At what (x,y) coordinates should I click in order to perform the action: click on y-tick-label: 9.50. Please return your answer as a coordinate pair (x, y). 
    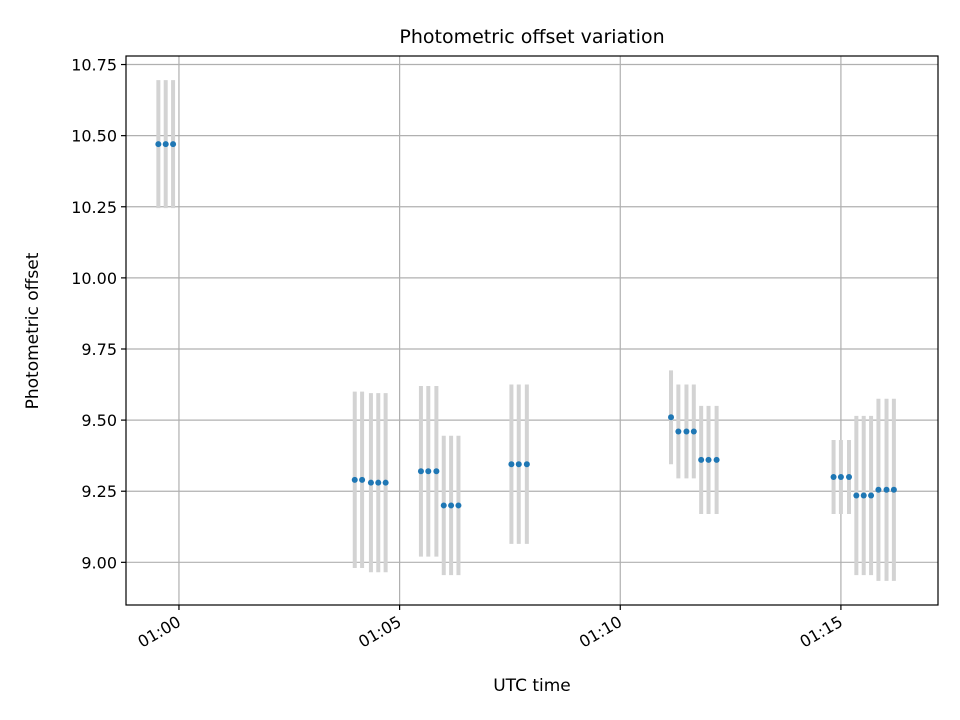
    Looking at the image, I should click on (99, 420).